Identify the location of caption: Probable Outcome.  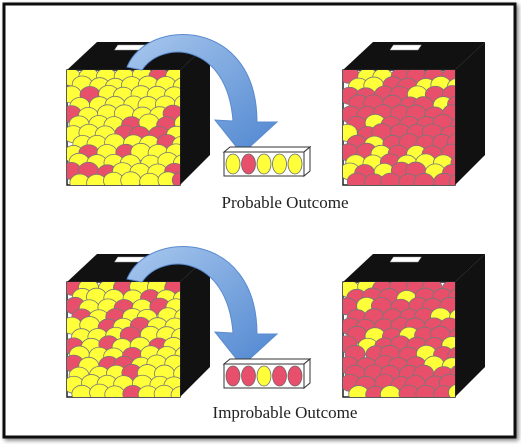
(285, 202).